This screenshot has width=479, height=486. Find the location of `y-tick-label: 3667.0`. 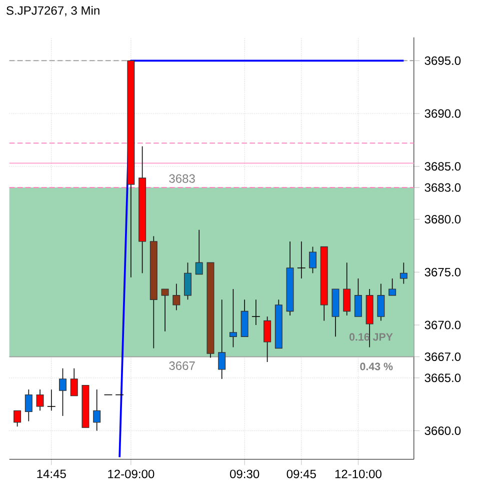

y-tick-label: 3667.0 is located at coordinates (442, 356).